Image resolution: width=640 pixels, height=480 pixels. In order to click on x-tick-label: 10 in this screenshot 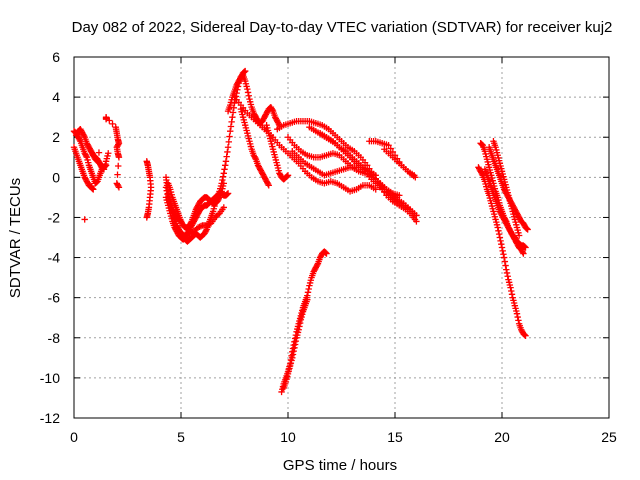, I will do `click(288, 437)`.